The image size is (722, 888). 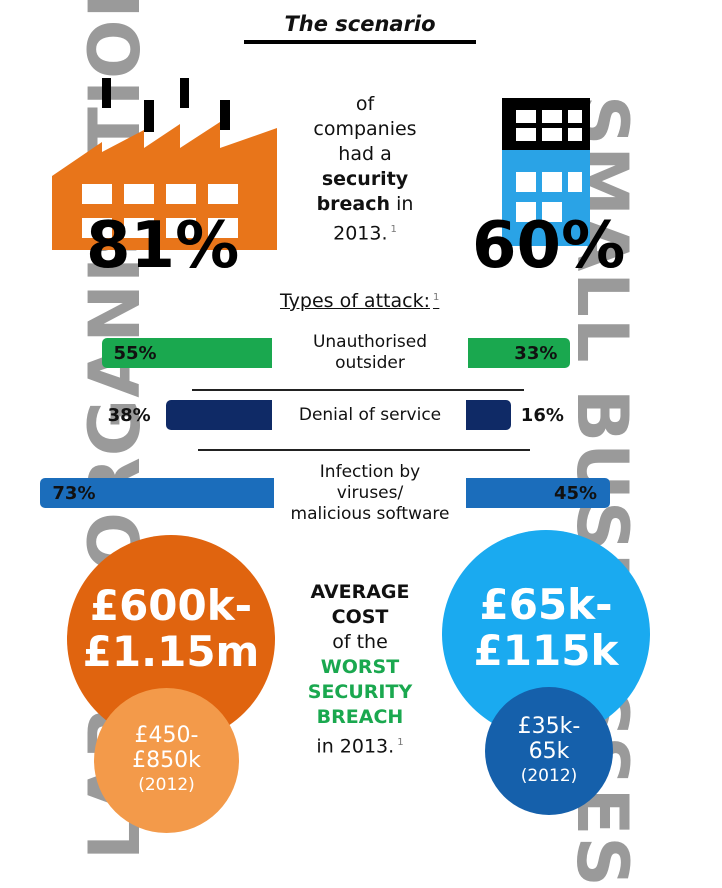 I want to click on breach-text-line6: 2013. 1, so click(x=365, y=231).